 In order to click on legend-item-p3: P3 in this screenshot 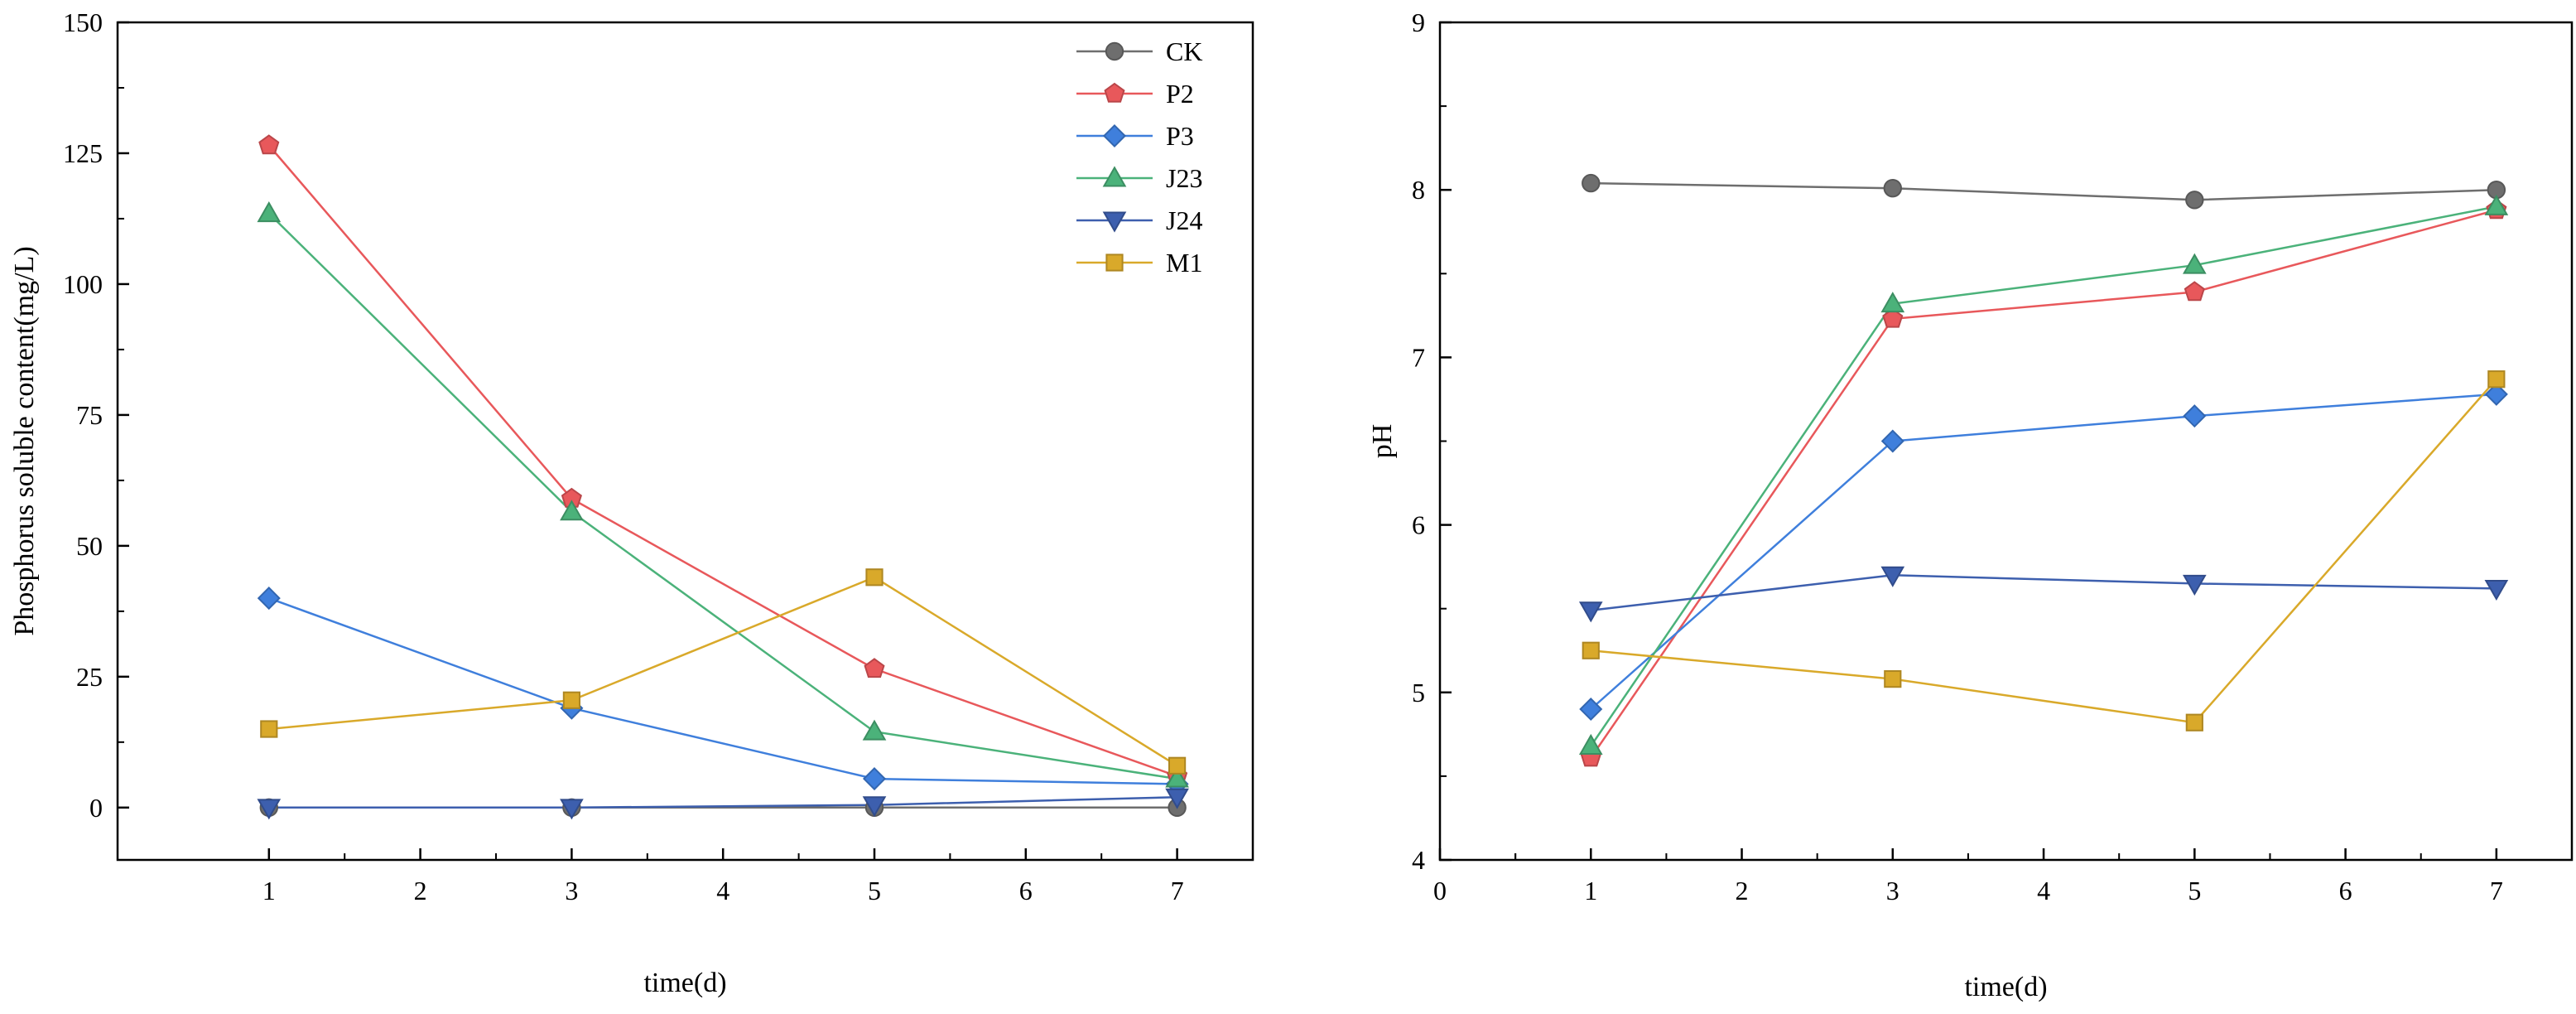, I will do `click(1135, 136)`.